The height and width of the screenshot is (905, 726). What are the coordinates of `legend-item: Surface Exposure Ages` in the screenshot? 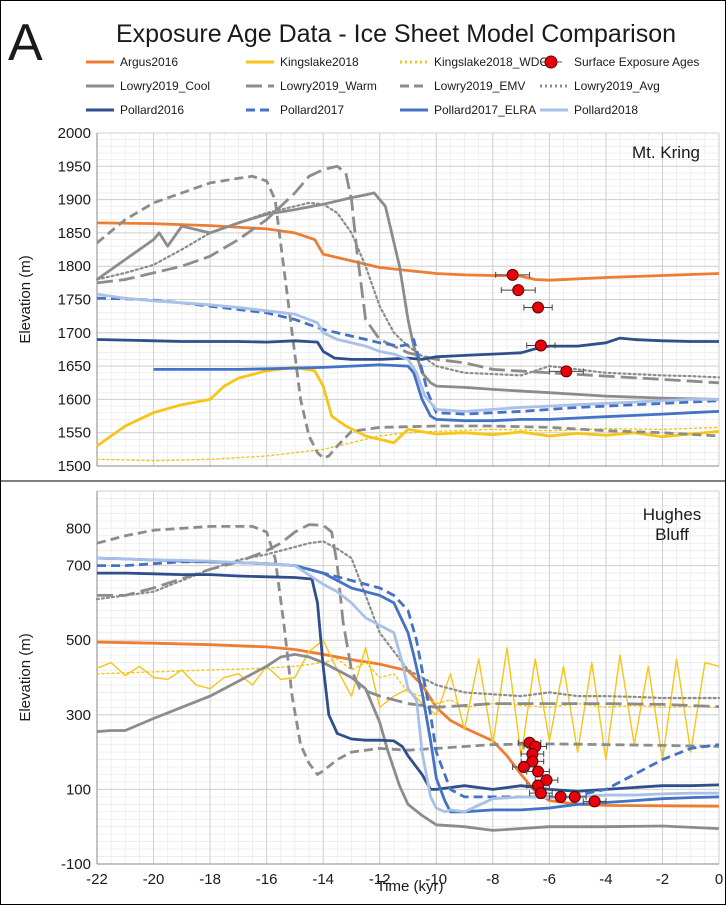 It's located at (619, 62).